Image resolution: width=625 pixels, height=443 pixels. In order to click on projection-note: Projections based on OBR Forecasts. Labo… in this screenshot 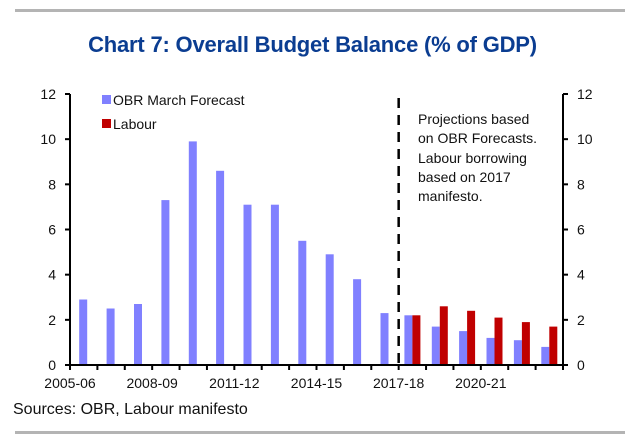, I will do `click(477, 157)`.